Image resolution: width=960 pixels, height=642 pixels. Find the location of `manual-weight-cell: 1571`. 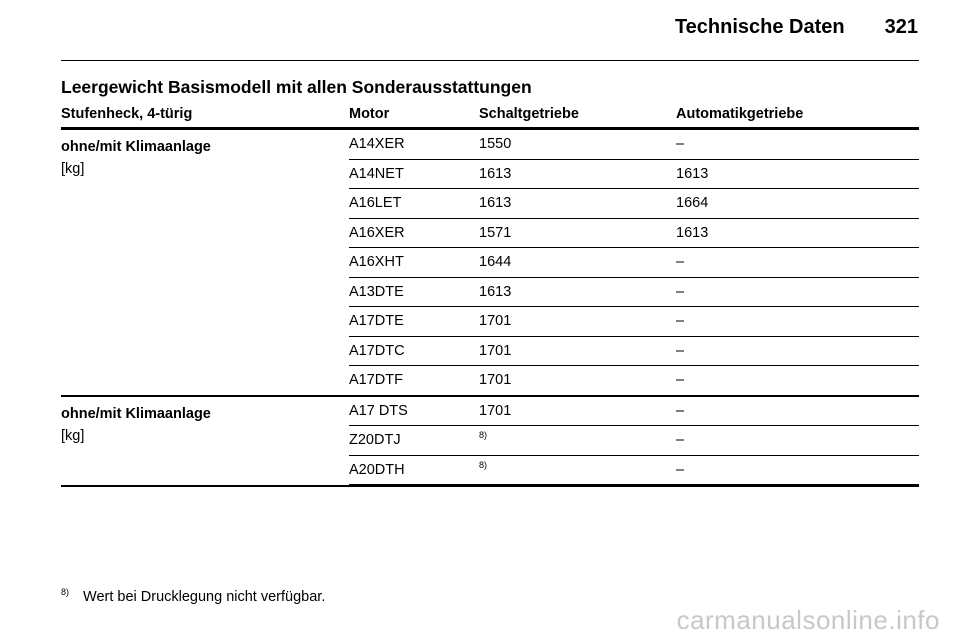

manual-weight-cell: 1571 is located at coordinates (577, 233).